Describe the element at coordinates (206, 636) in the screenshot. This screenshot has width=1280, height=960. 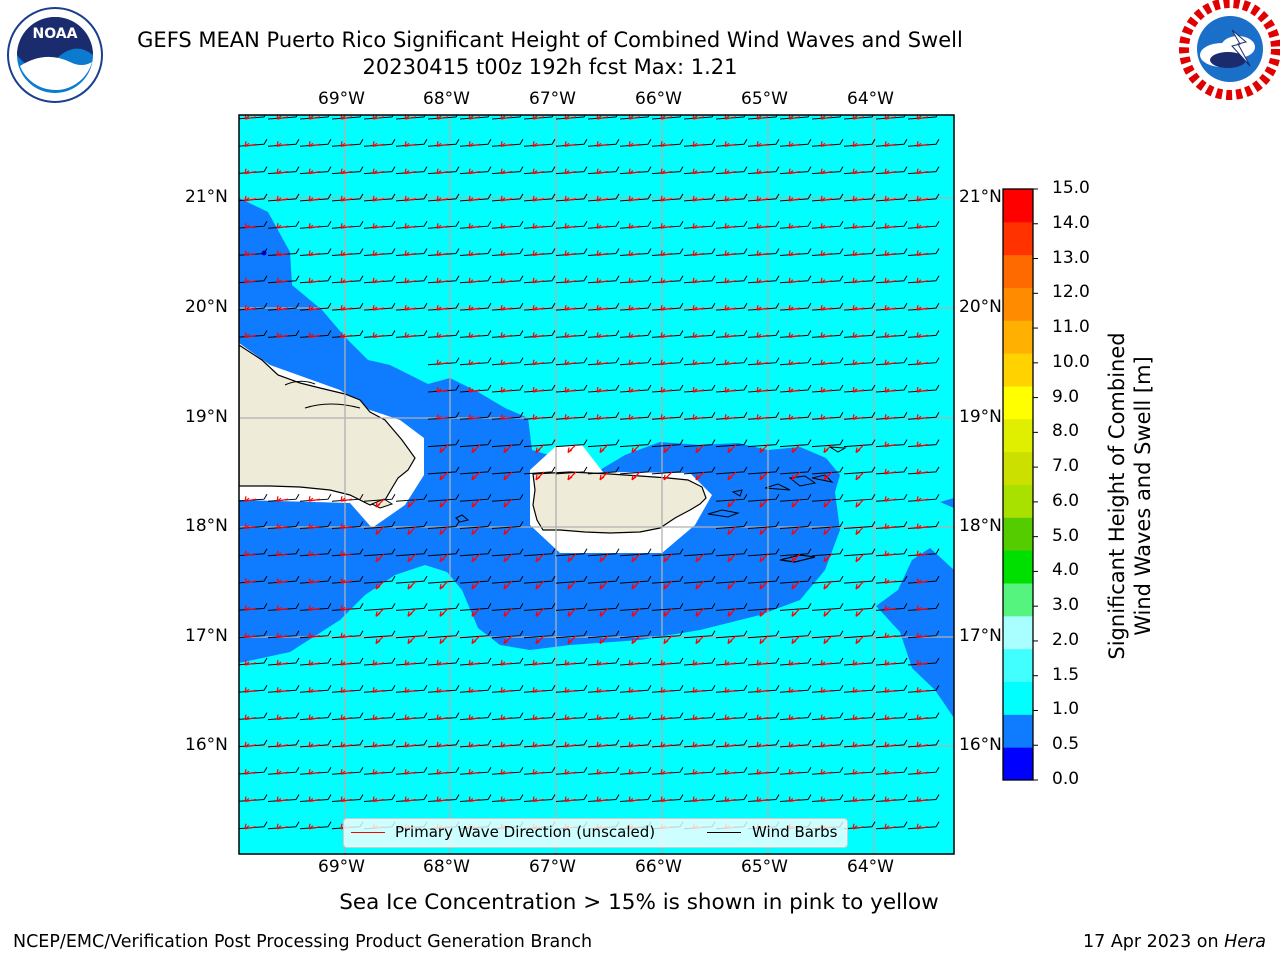
I see `lat-tick-left: 17°N` at that location.